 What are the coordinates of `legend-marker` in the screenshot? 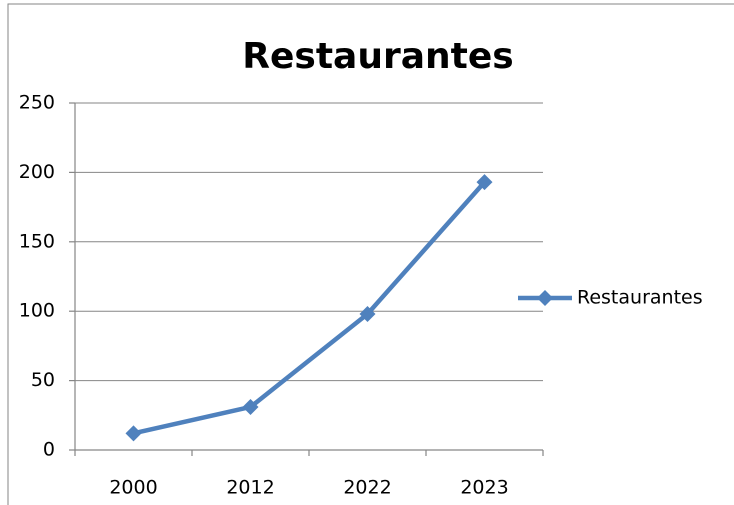 It's located at (545, 298).